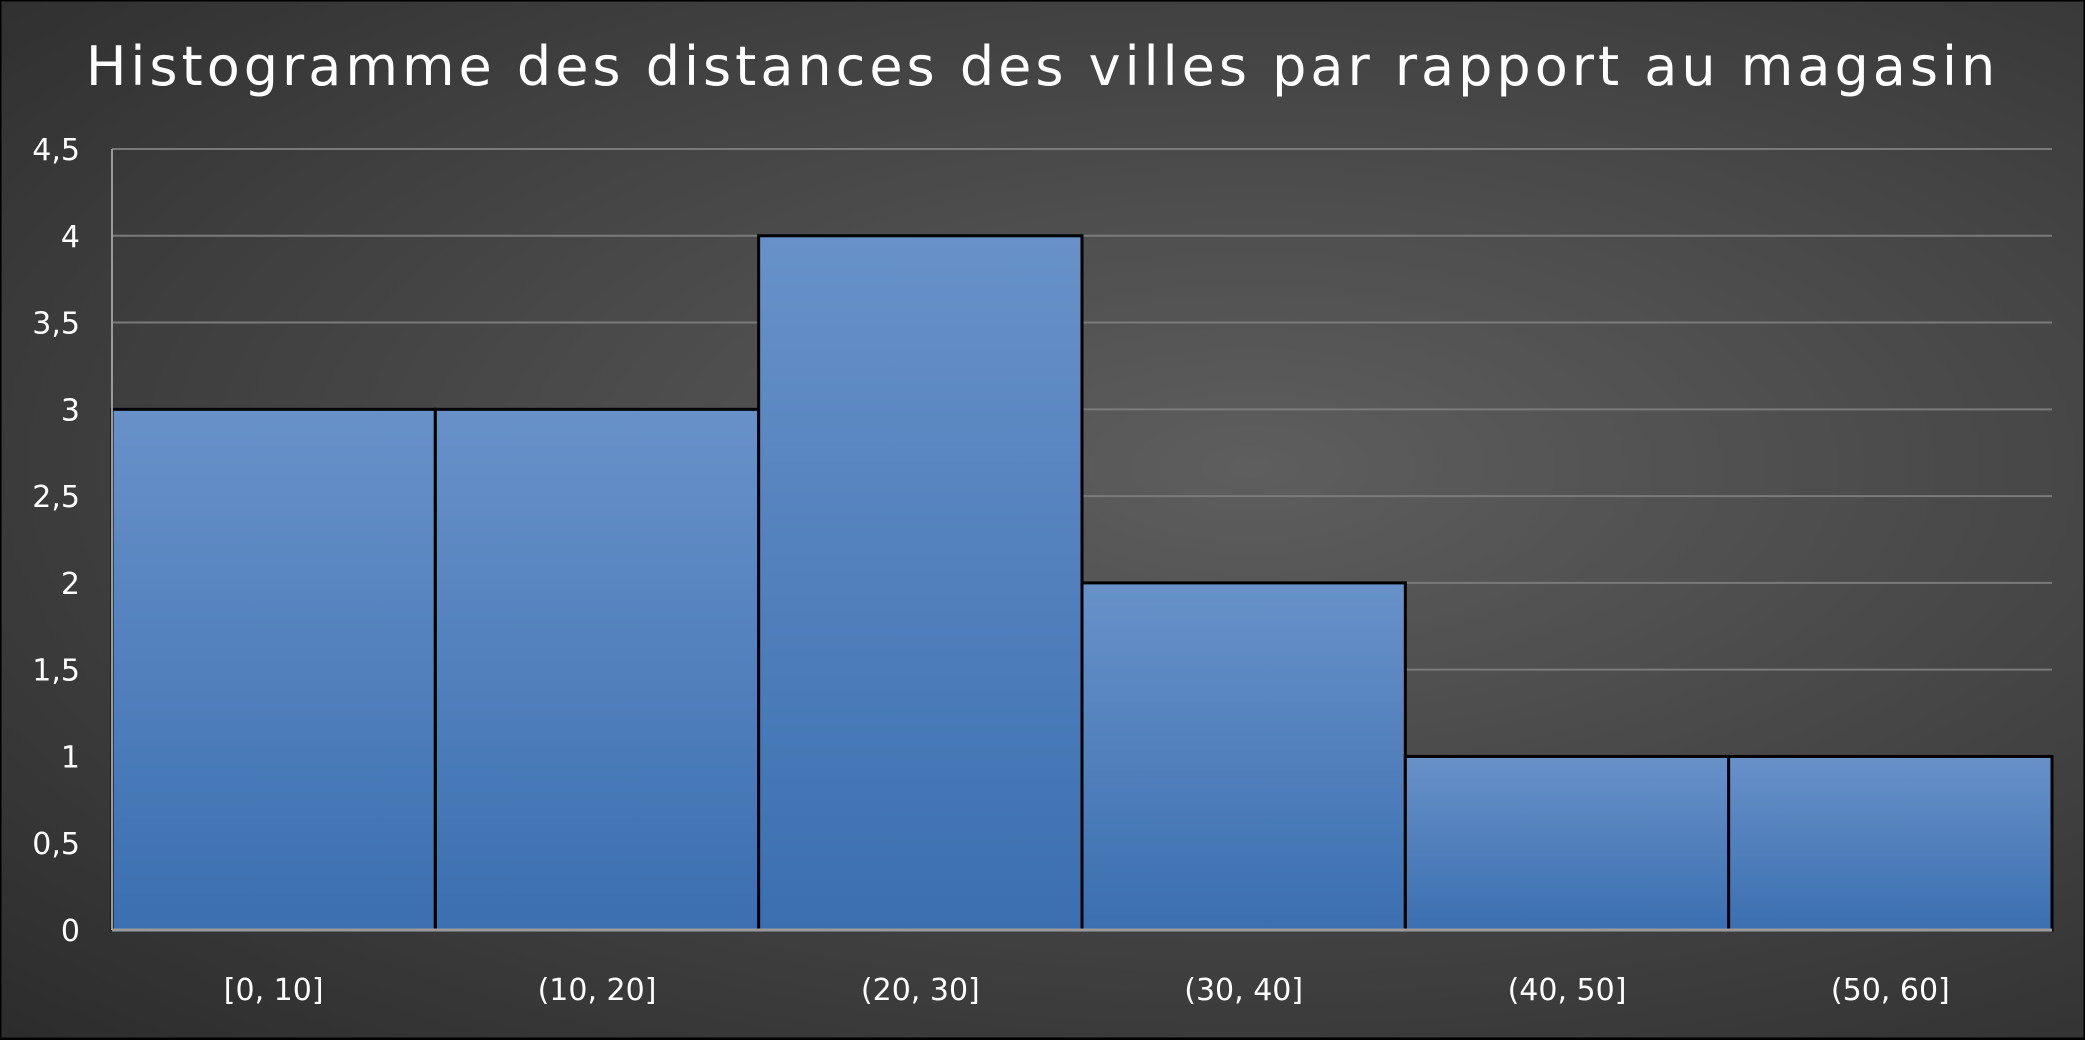 This screenshot has height=1040, width=2085. What do you see at coordinates (56, 324) in the screenshot?
I see `y-tick-label: 3,5` at bounding box center [56, 324].